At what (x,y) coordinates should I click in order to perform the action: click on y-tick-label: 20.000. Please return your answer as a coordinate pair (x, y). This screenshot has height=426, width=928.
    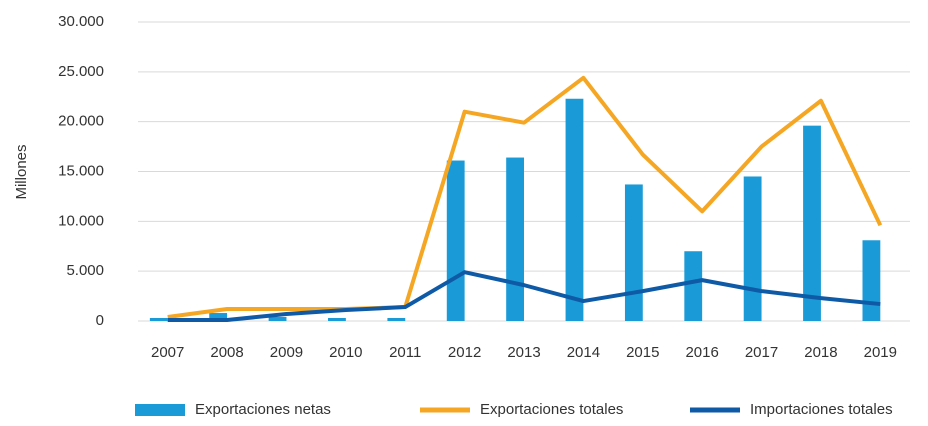
    Looking at the image, I should click on (81, 121).